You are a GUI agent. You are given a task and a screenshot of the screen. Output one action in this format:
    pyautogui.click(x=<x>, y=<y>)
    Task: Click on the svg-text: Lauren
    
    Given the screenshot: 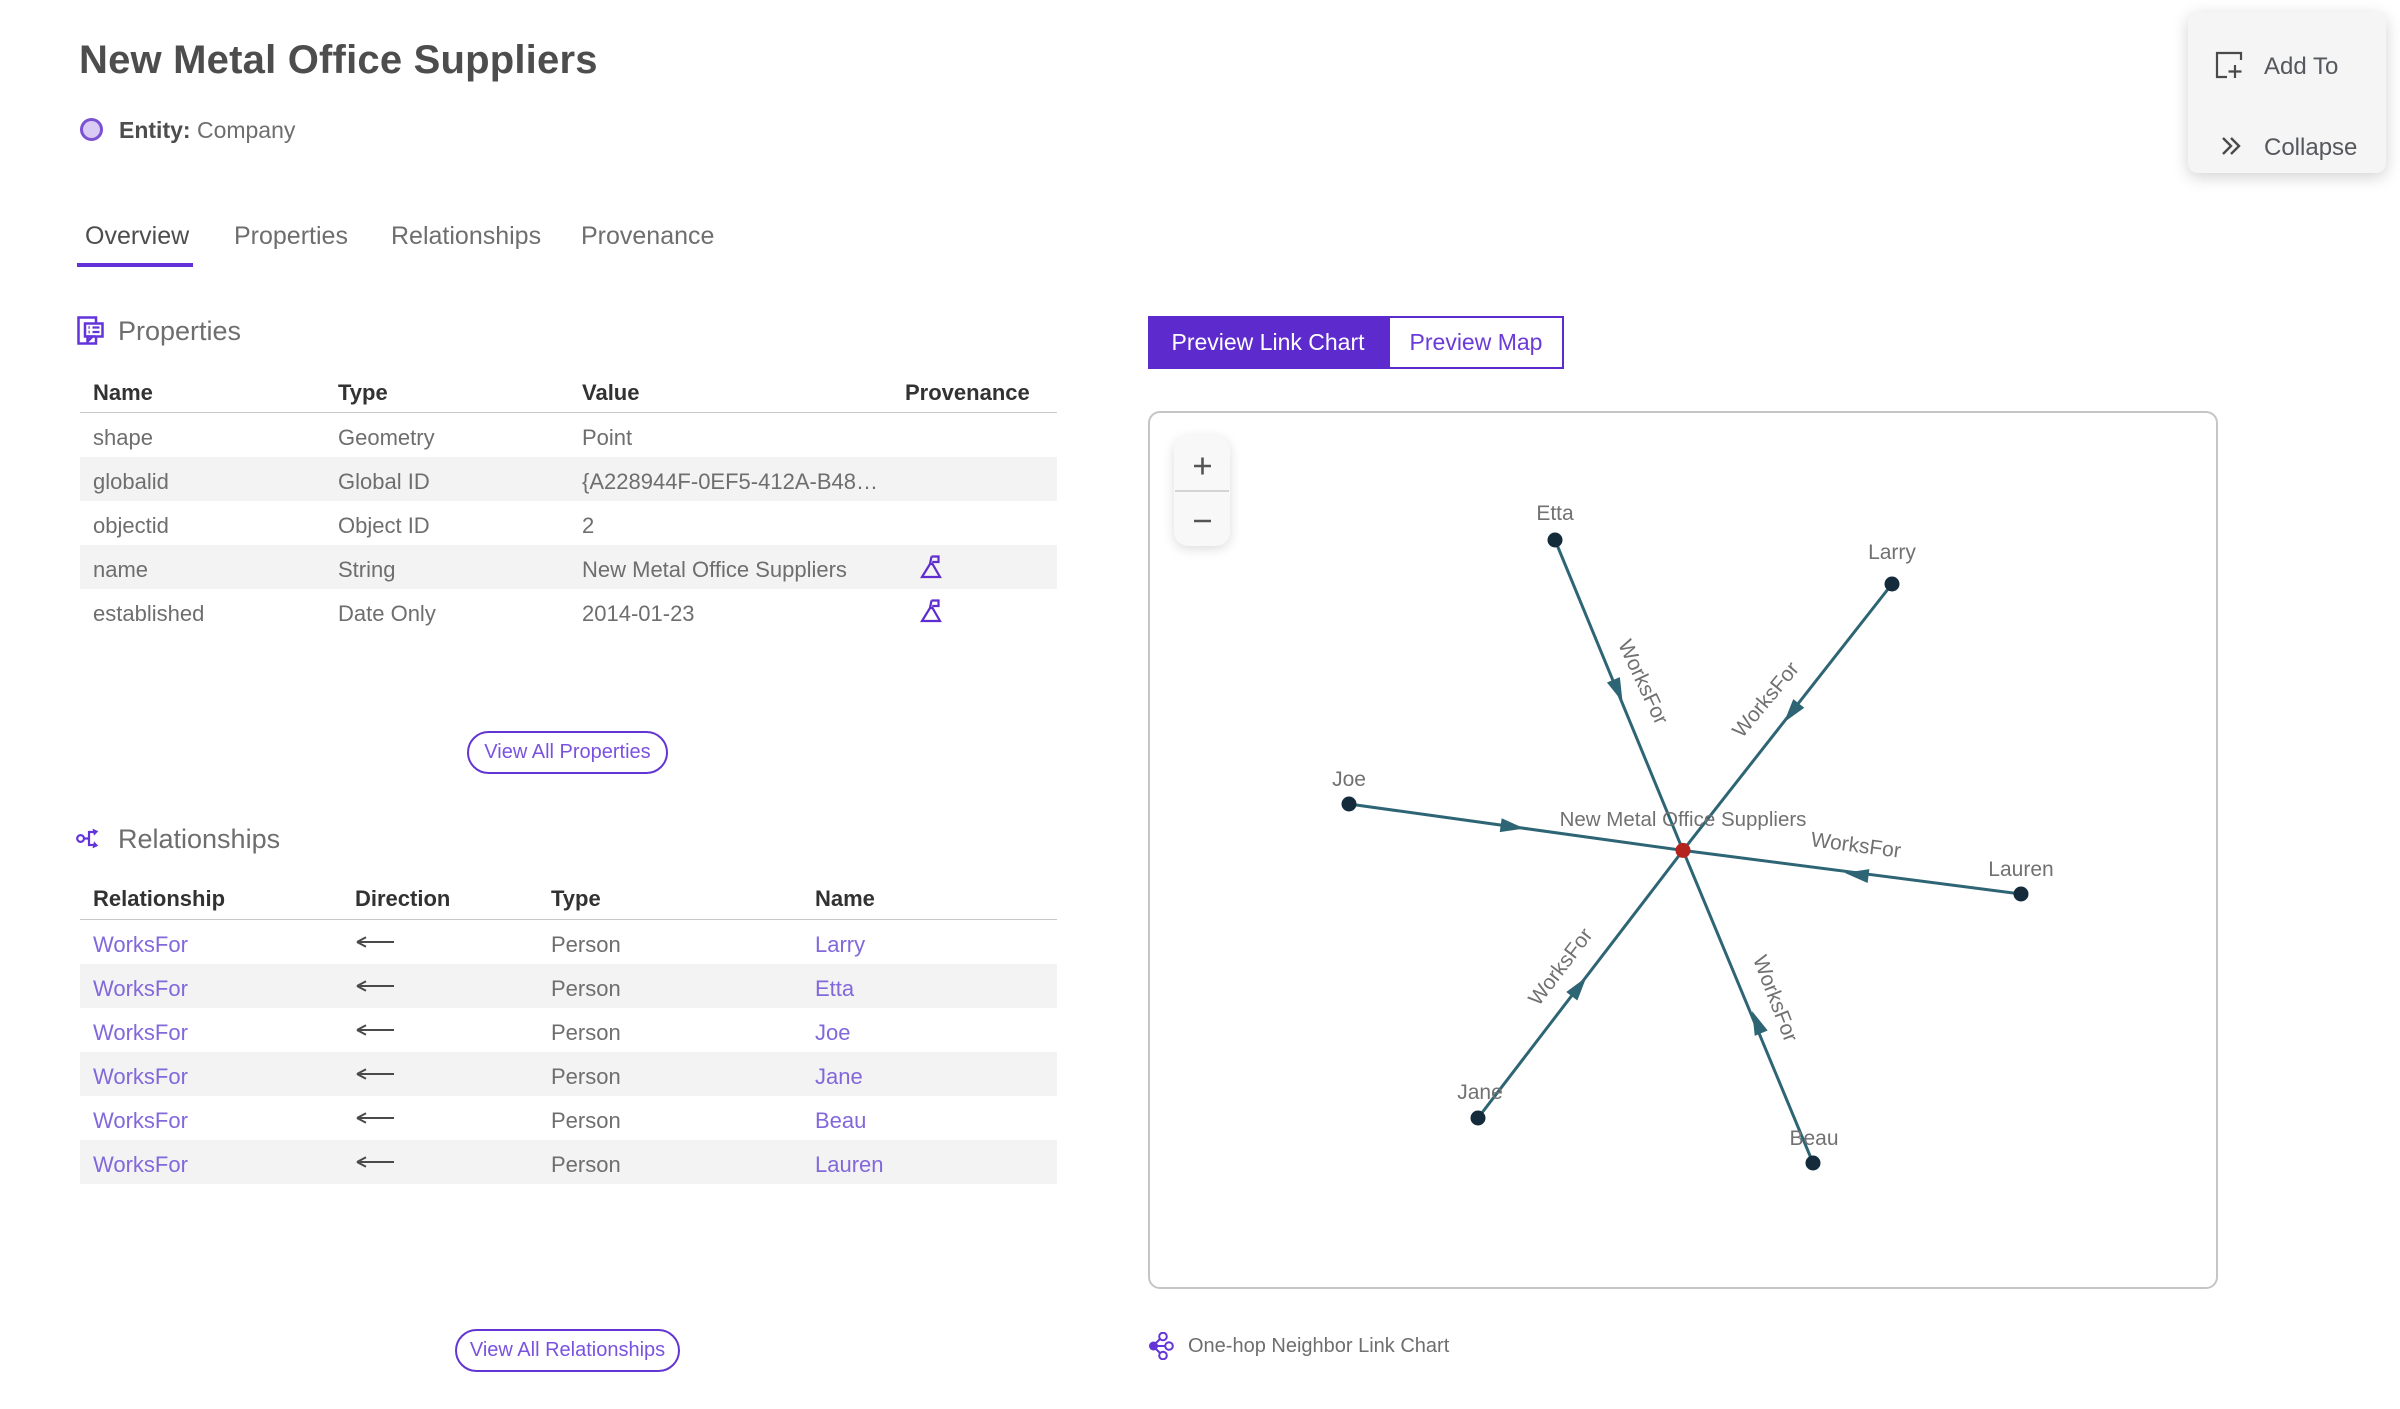 What is the action you would take?
    pyautogui.click(x=2020, y=869)
    